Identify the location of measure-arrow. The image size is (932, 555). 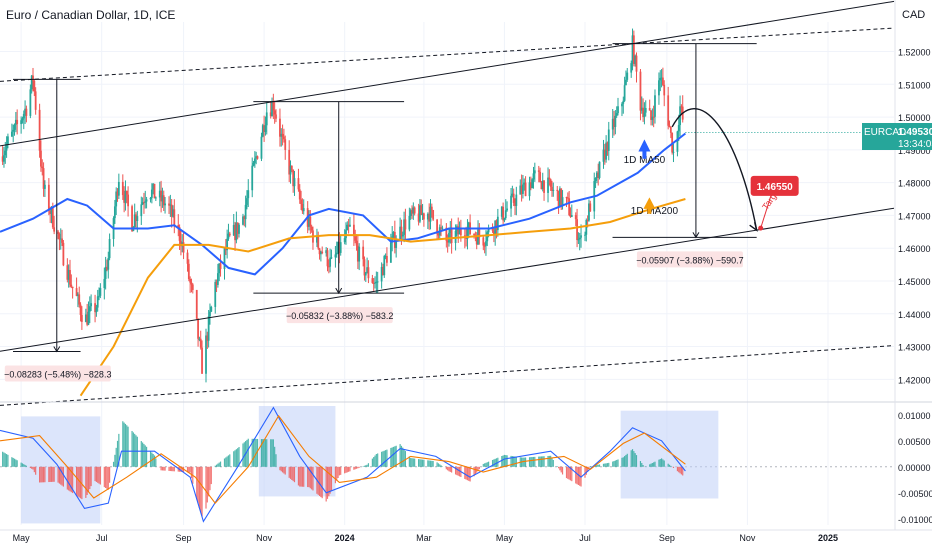
(339, 291).